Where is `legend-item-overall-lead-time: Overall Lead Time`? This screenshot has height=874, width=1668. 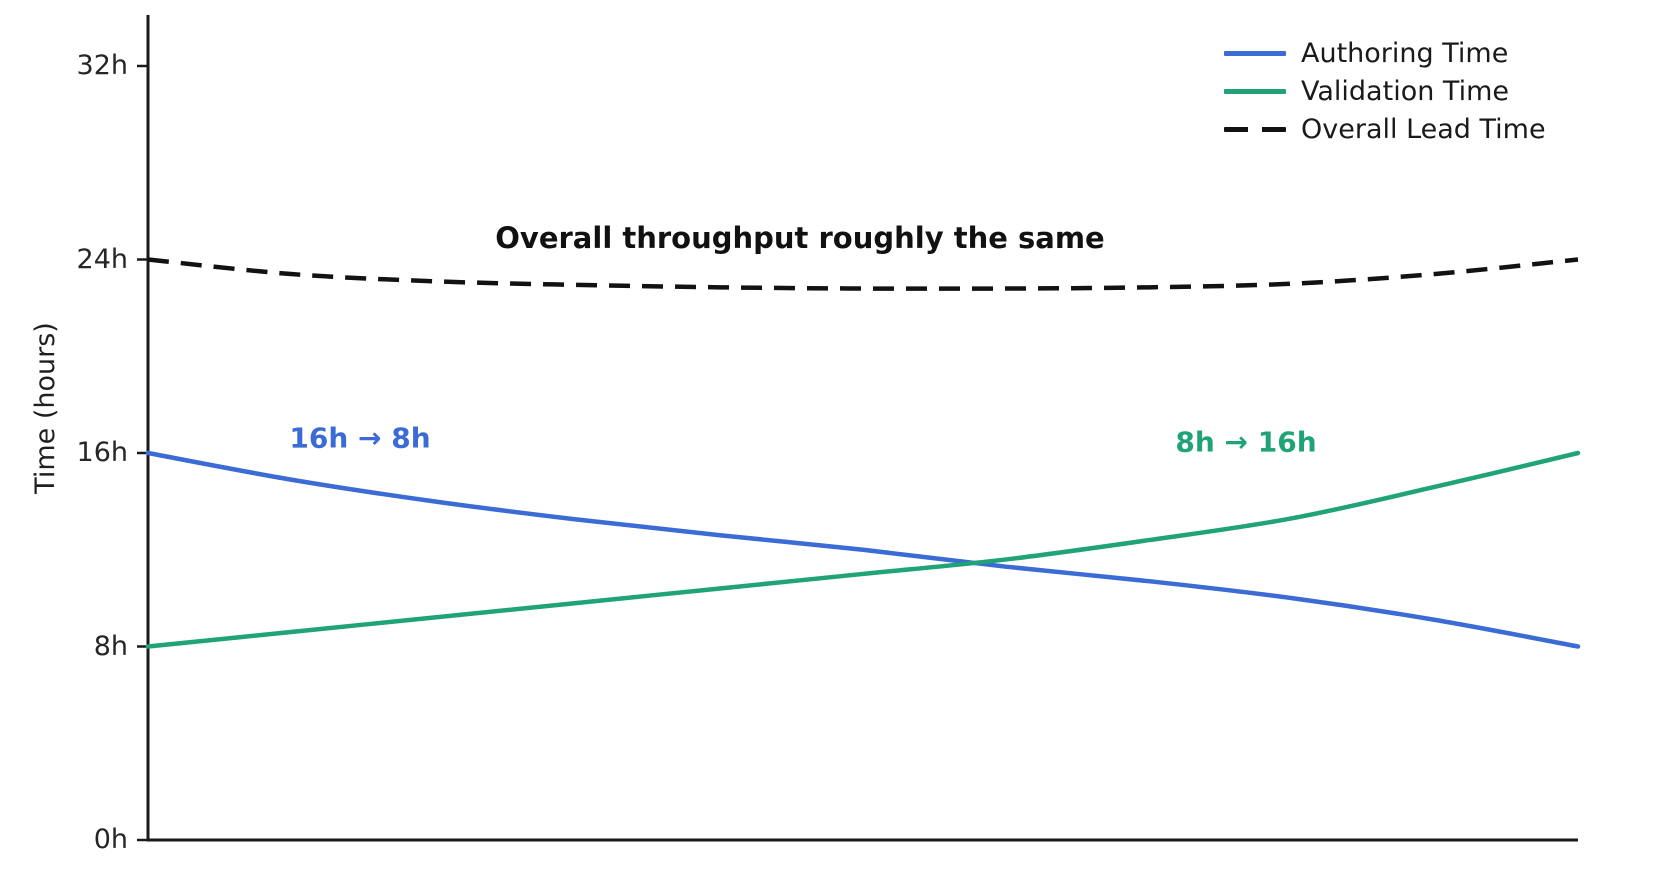 legend-item-overall-lead-time: Overall Lead Time is located at coordinates (1385, 129).